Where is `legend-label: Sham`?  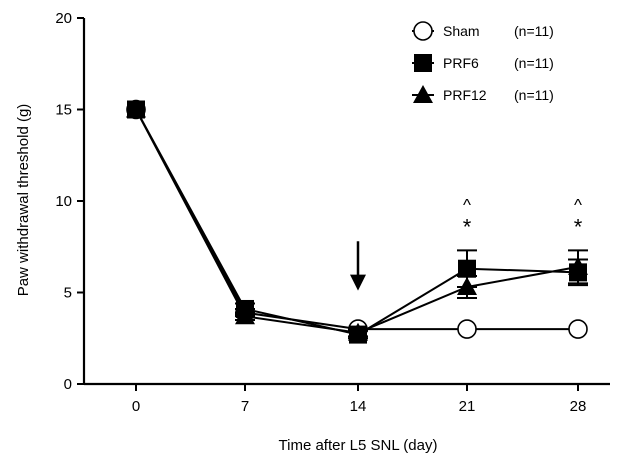
legend-label: Sham is located at coordinates (461, 31).